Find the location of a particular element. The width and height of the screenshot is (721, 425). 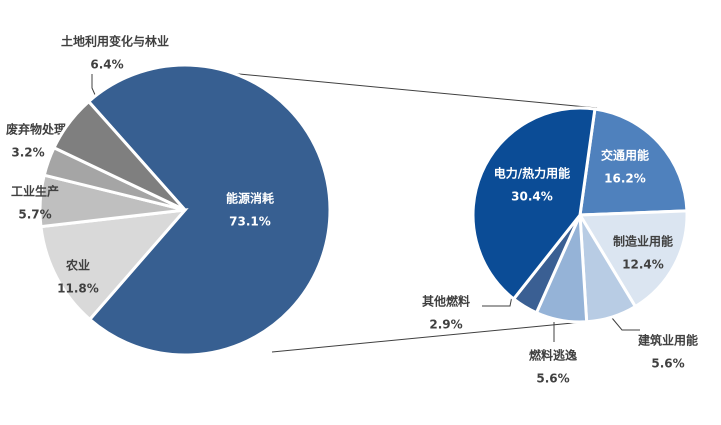

slice-label: 其他燃料 is located at coordinates (446, 301).